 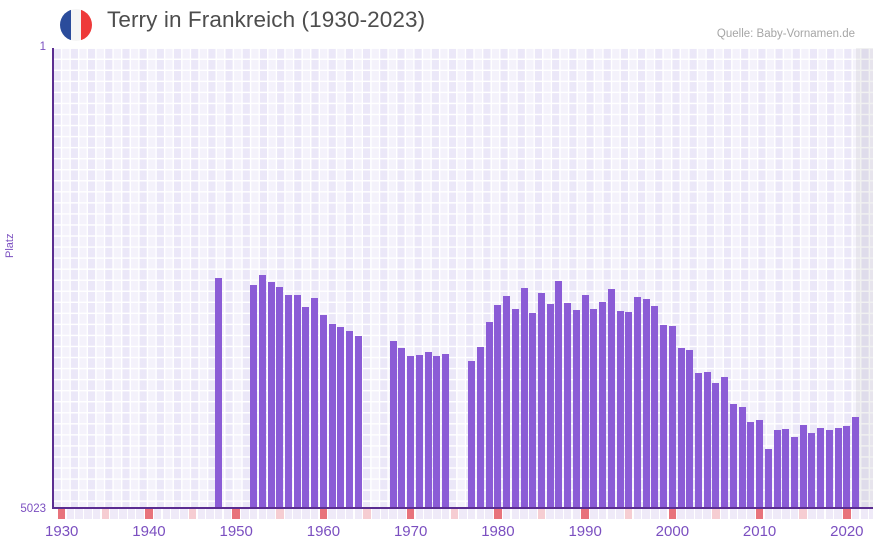 I want to click on x-axis-tick-2010: 2010, so click(x=759, y=531).